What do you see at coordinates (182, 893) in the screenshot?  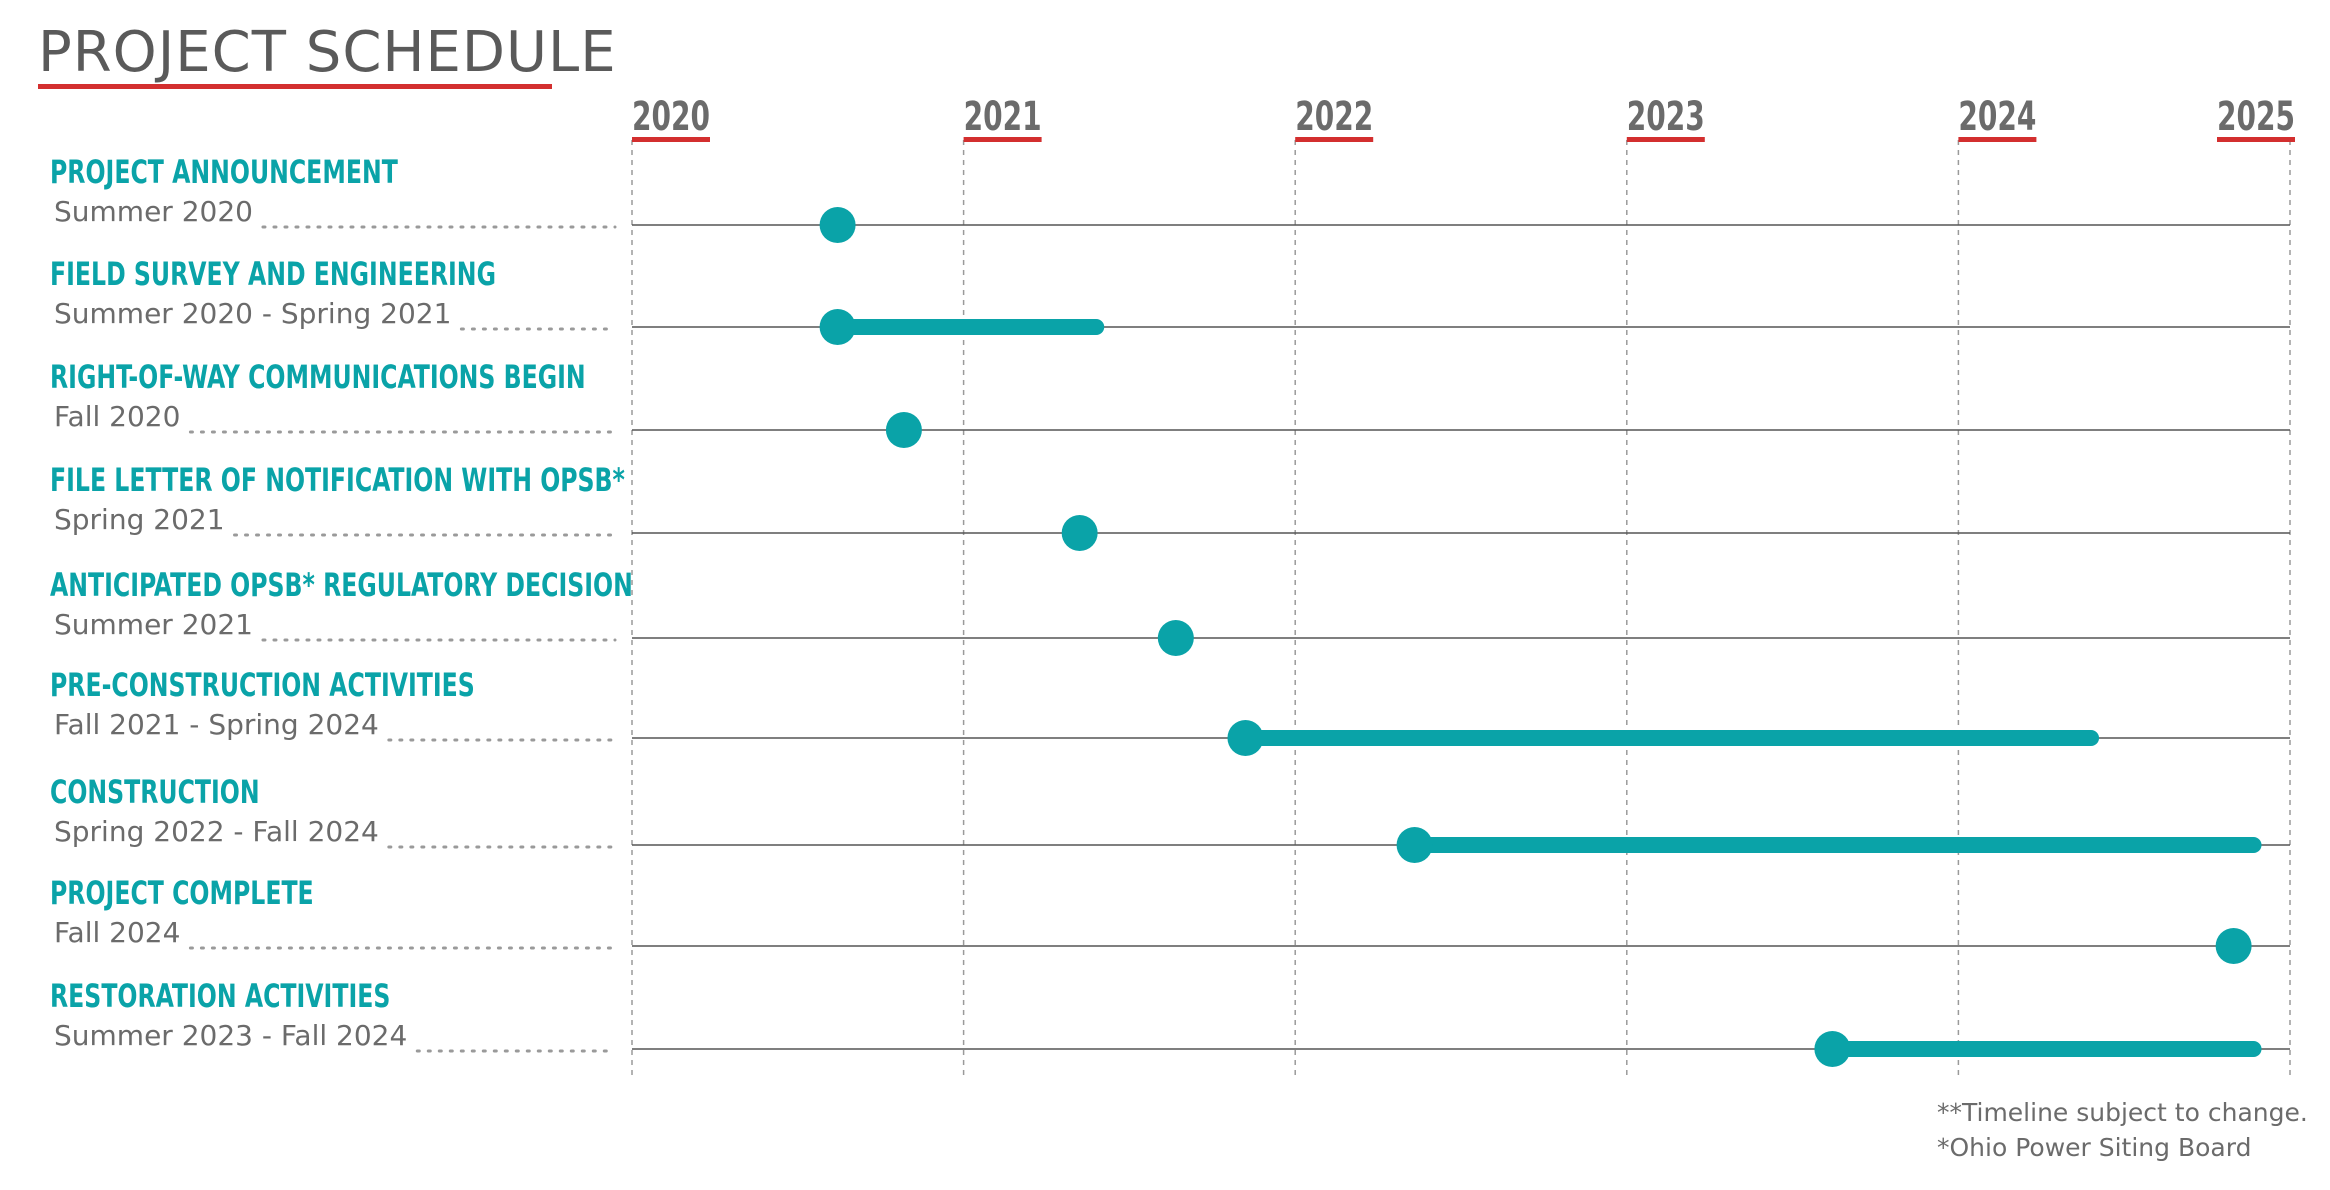 I see `task-name: PROJECT COMPLETE` at bounding box center [182, 893].